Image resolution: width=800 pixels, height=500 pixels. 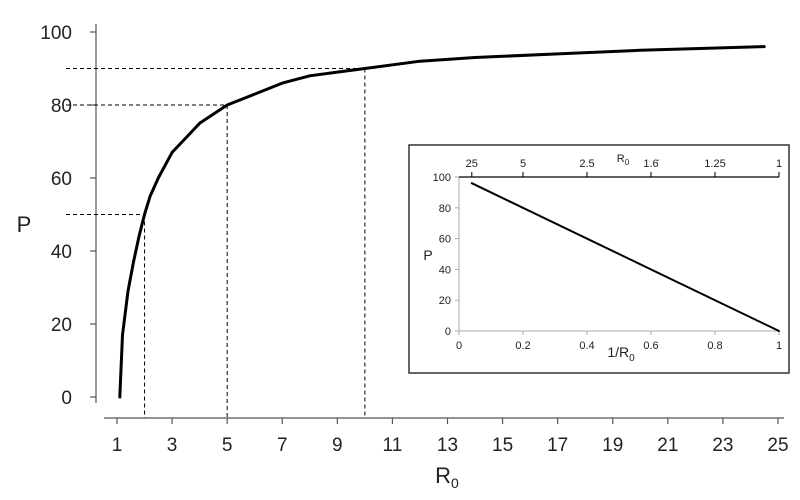 I want to click on y-tick-label: 100, so click(x=56, y=33).